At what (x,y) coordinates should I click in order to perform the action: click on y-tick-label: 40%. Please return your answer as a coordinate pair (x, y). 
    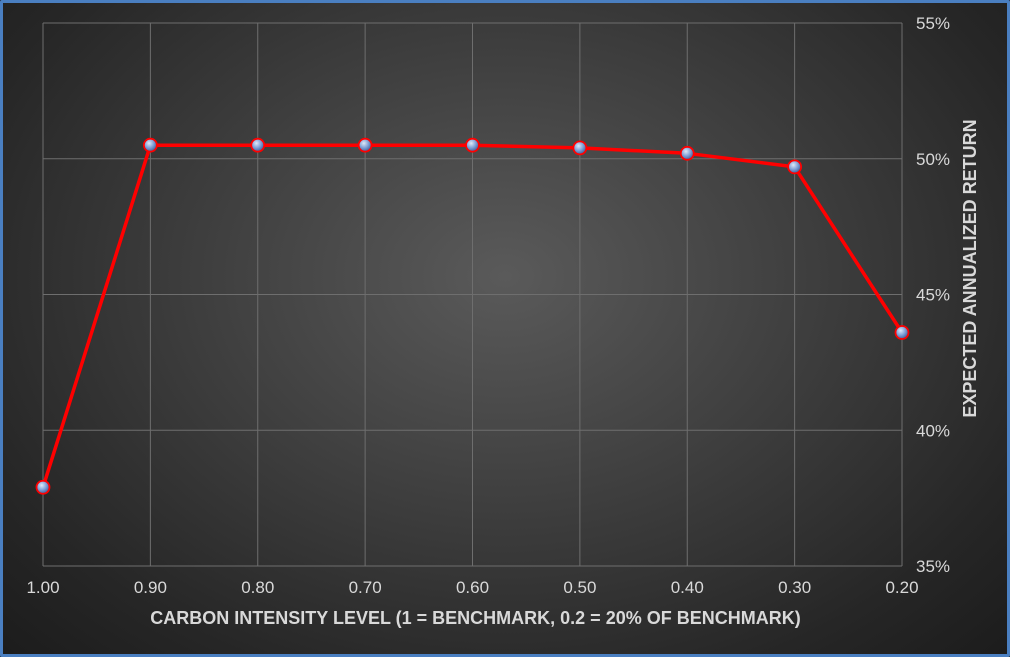
    Looking at the image, I should click on (933, 430).